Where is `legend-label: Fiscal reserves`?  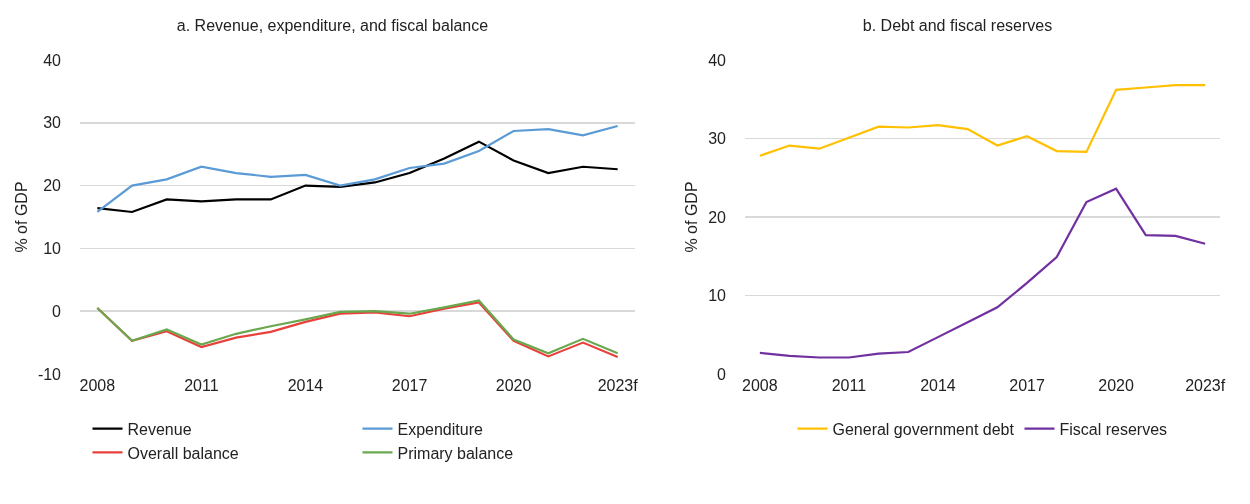 legend-label: Fiscal reserves is located at coordinates (1113, 429).